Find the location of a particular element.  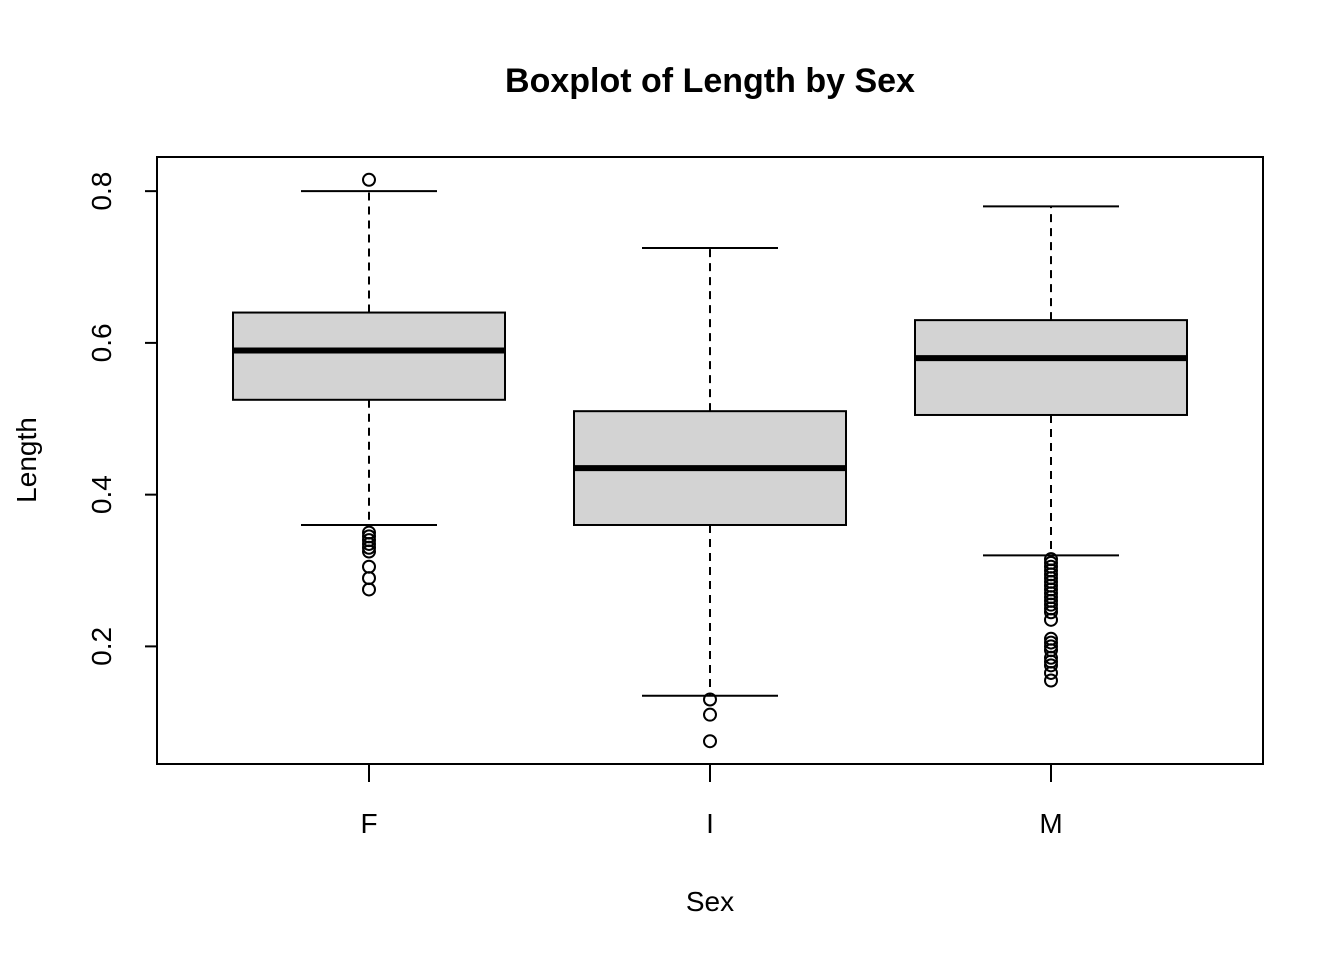

y-axis-label: Length is located at coordinates (26, 460).